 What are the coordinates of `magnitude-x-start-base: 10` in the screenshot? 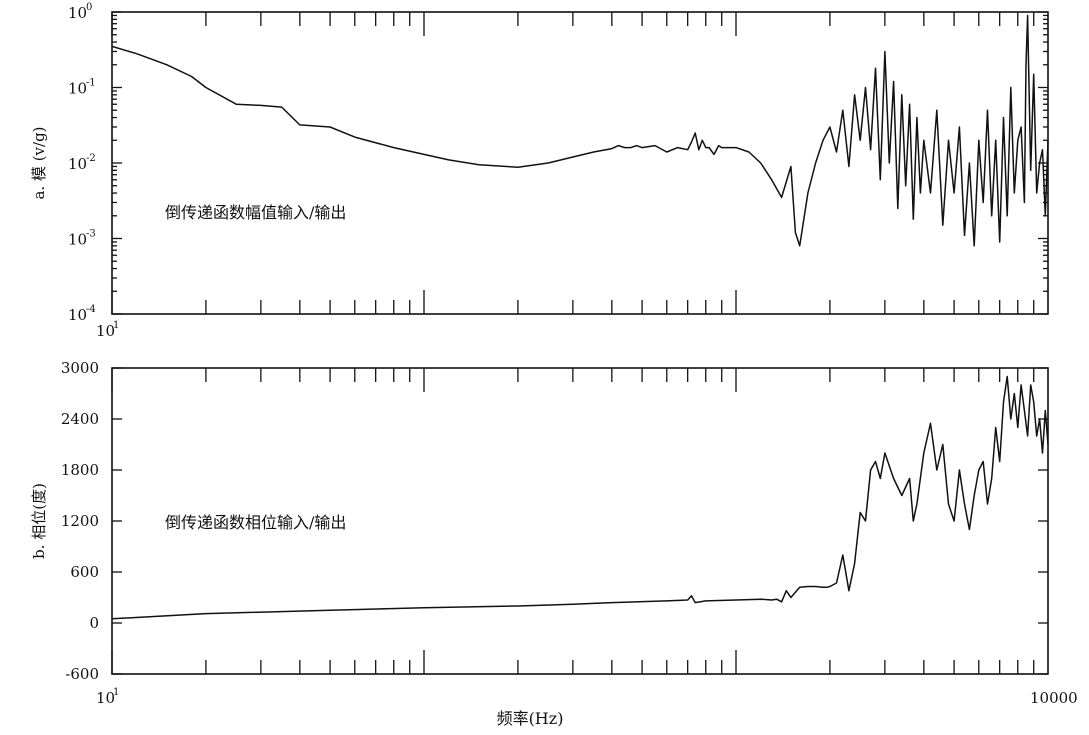 It's located at (105, 331).